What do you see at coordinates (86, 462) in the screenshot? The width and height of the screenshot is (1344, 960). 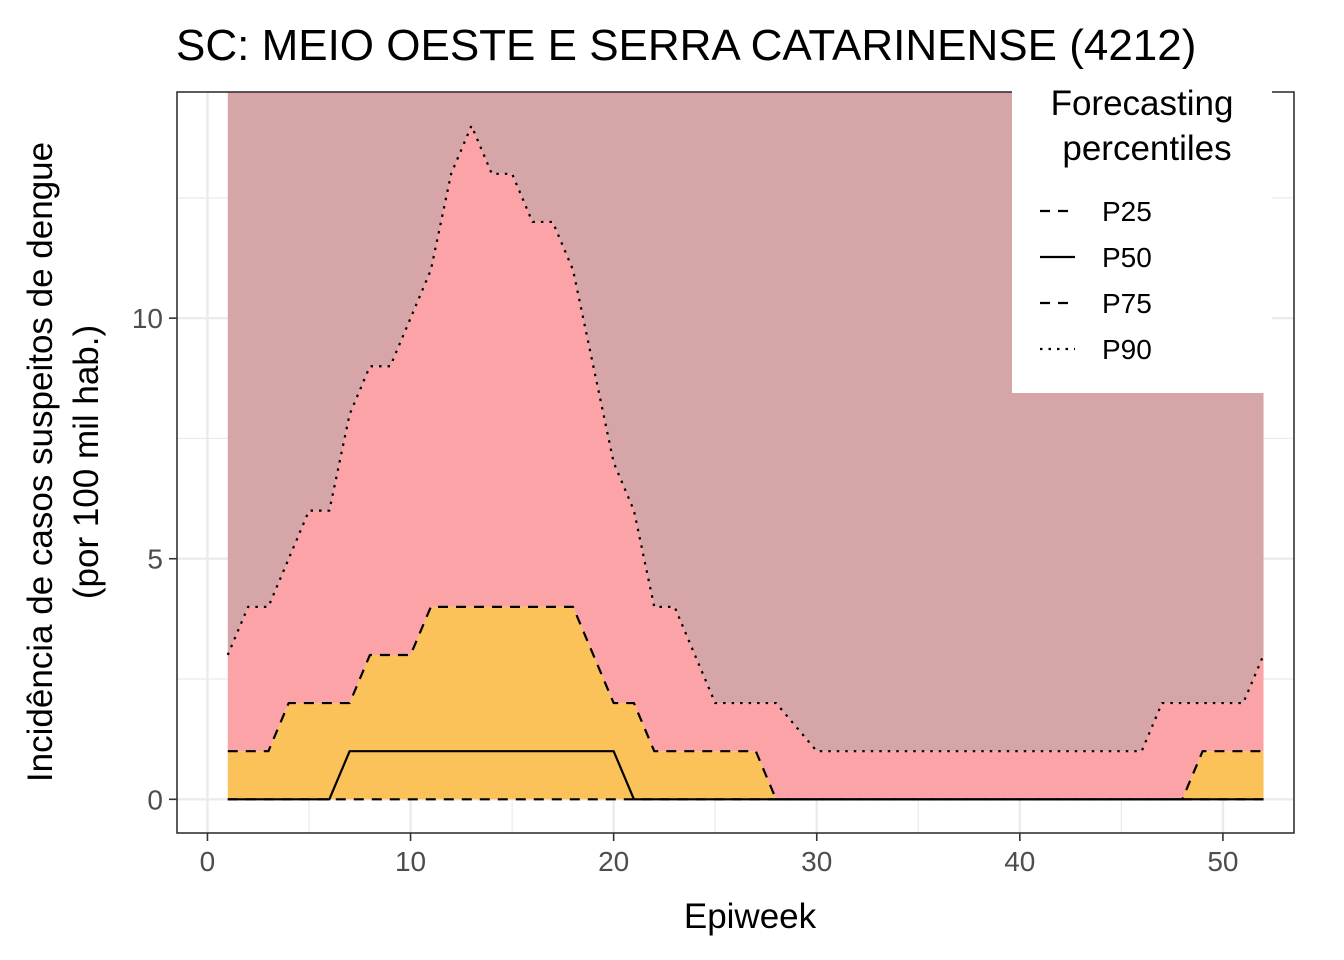 I see `y-axis-title-line-2: (por 100 mil hab.)` at bounding box center [86, 462].